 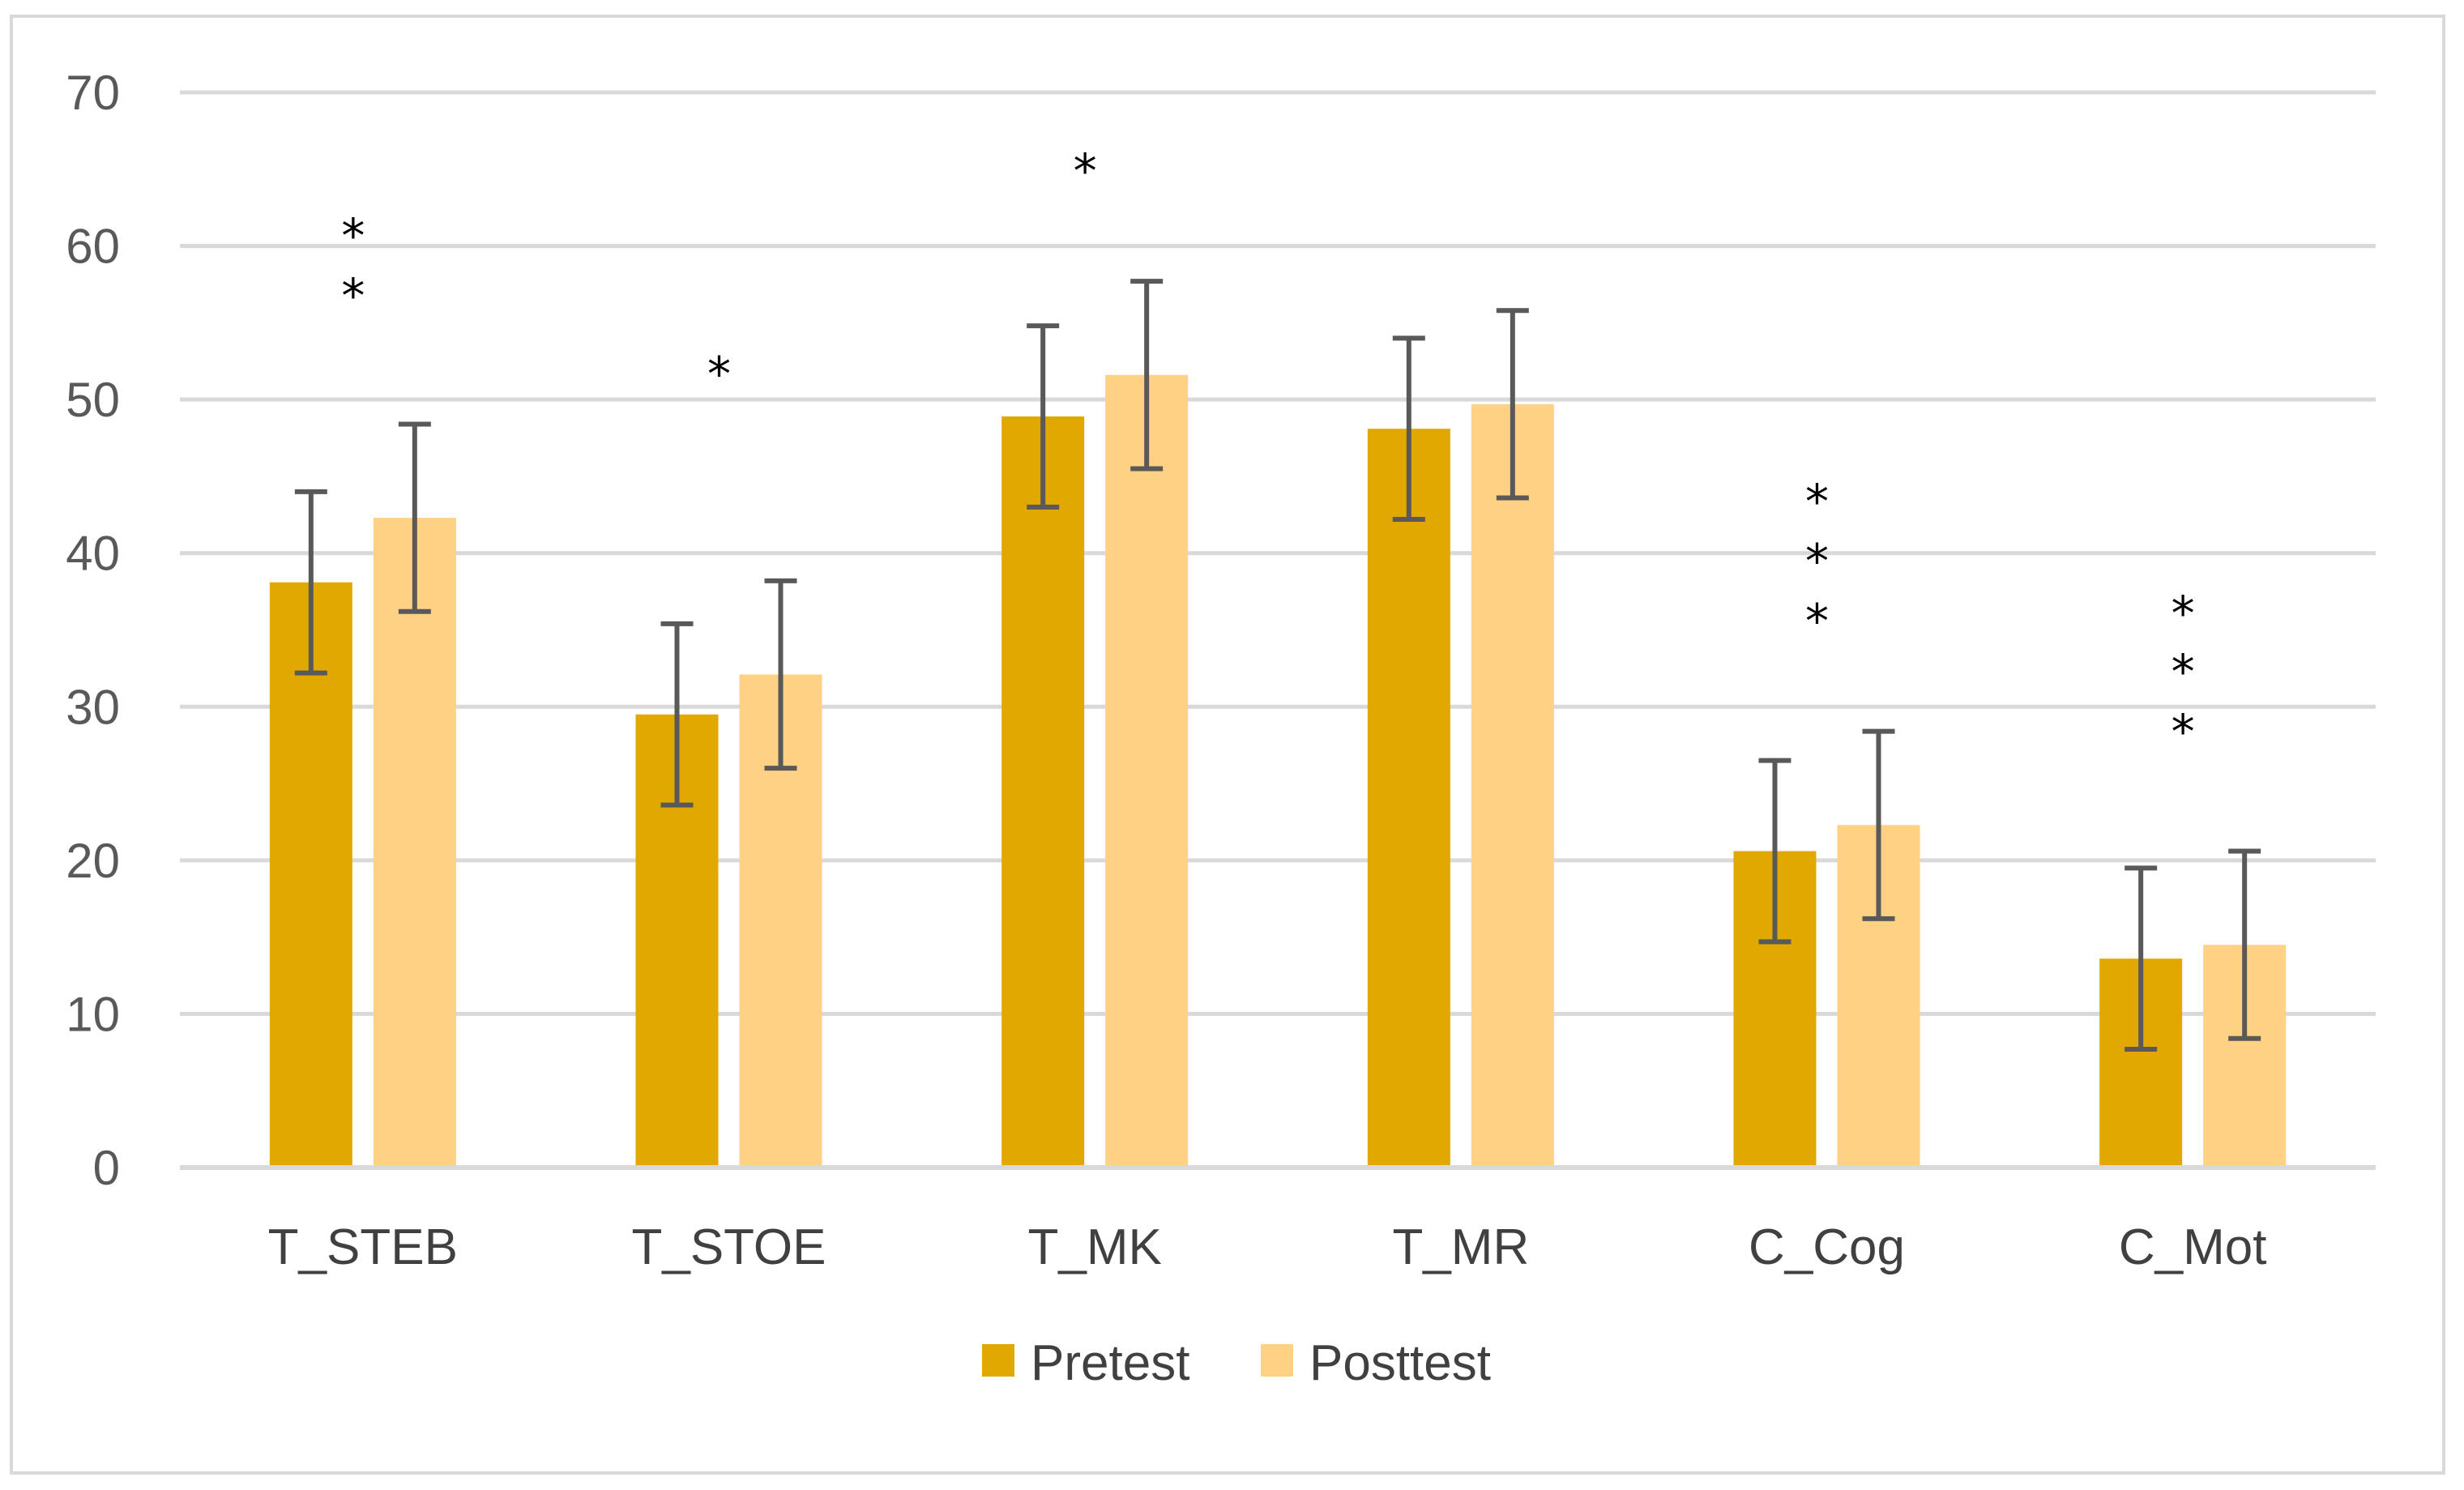 I want to click on significance-star-c_mot-0: *, so click(x=2183, y=613).